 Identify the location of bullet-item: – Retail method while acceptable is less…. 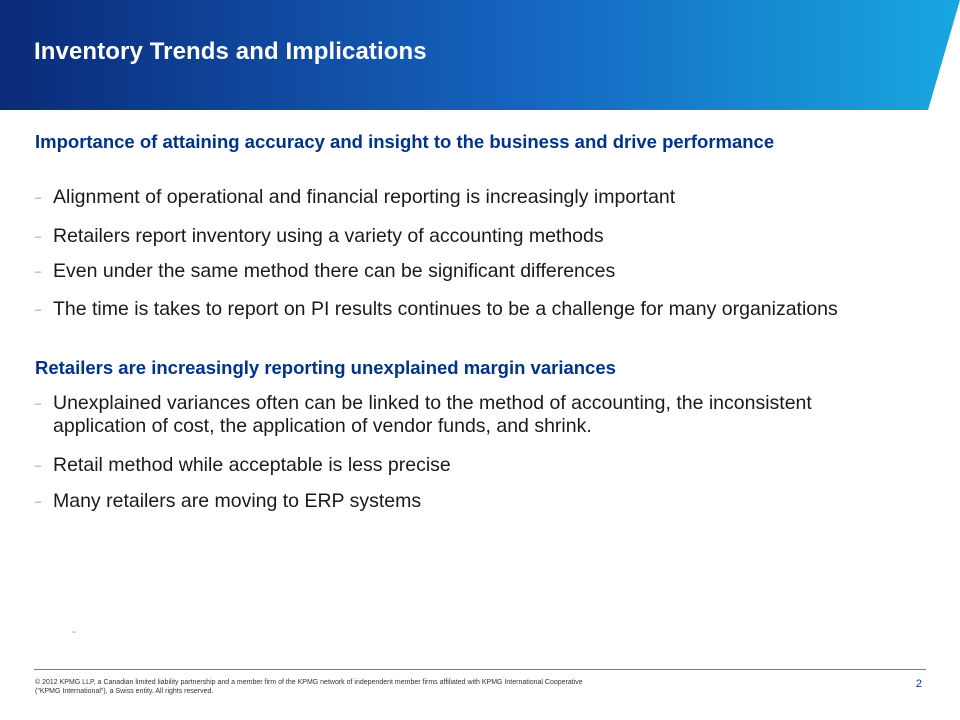
(475, 465).